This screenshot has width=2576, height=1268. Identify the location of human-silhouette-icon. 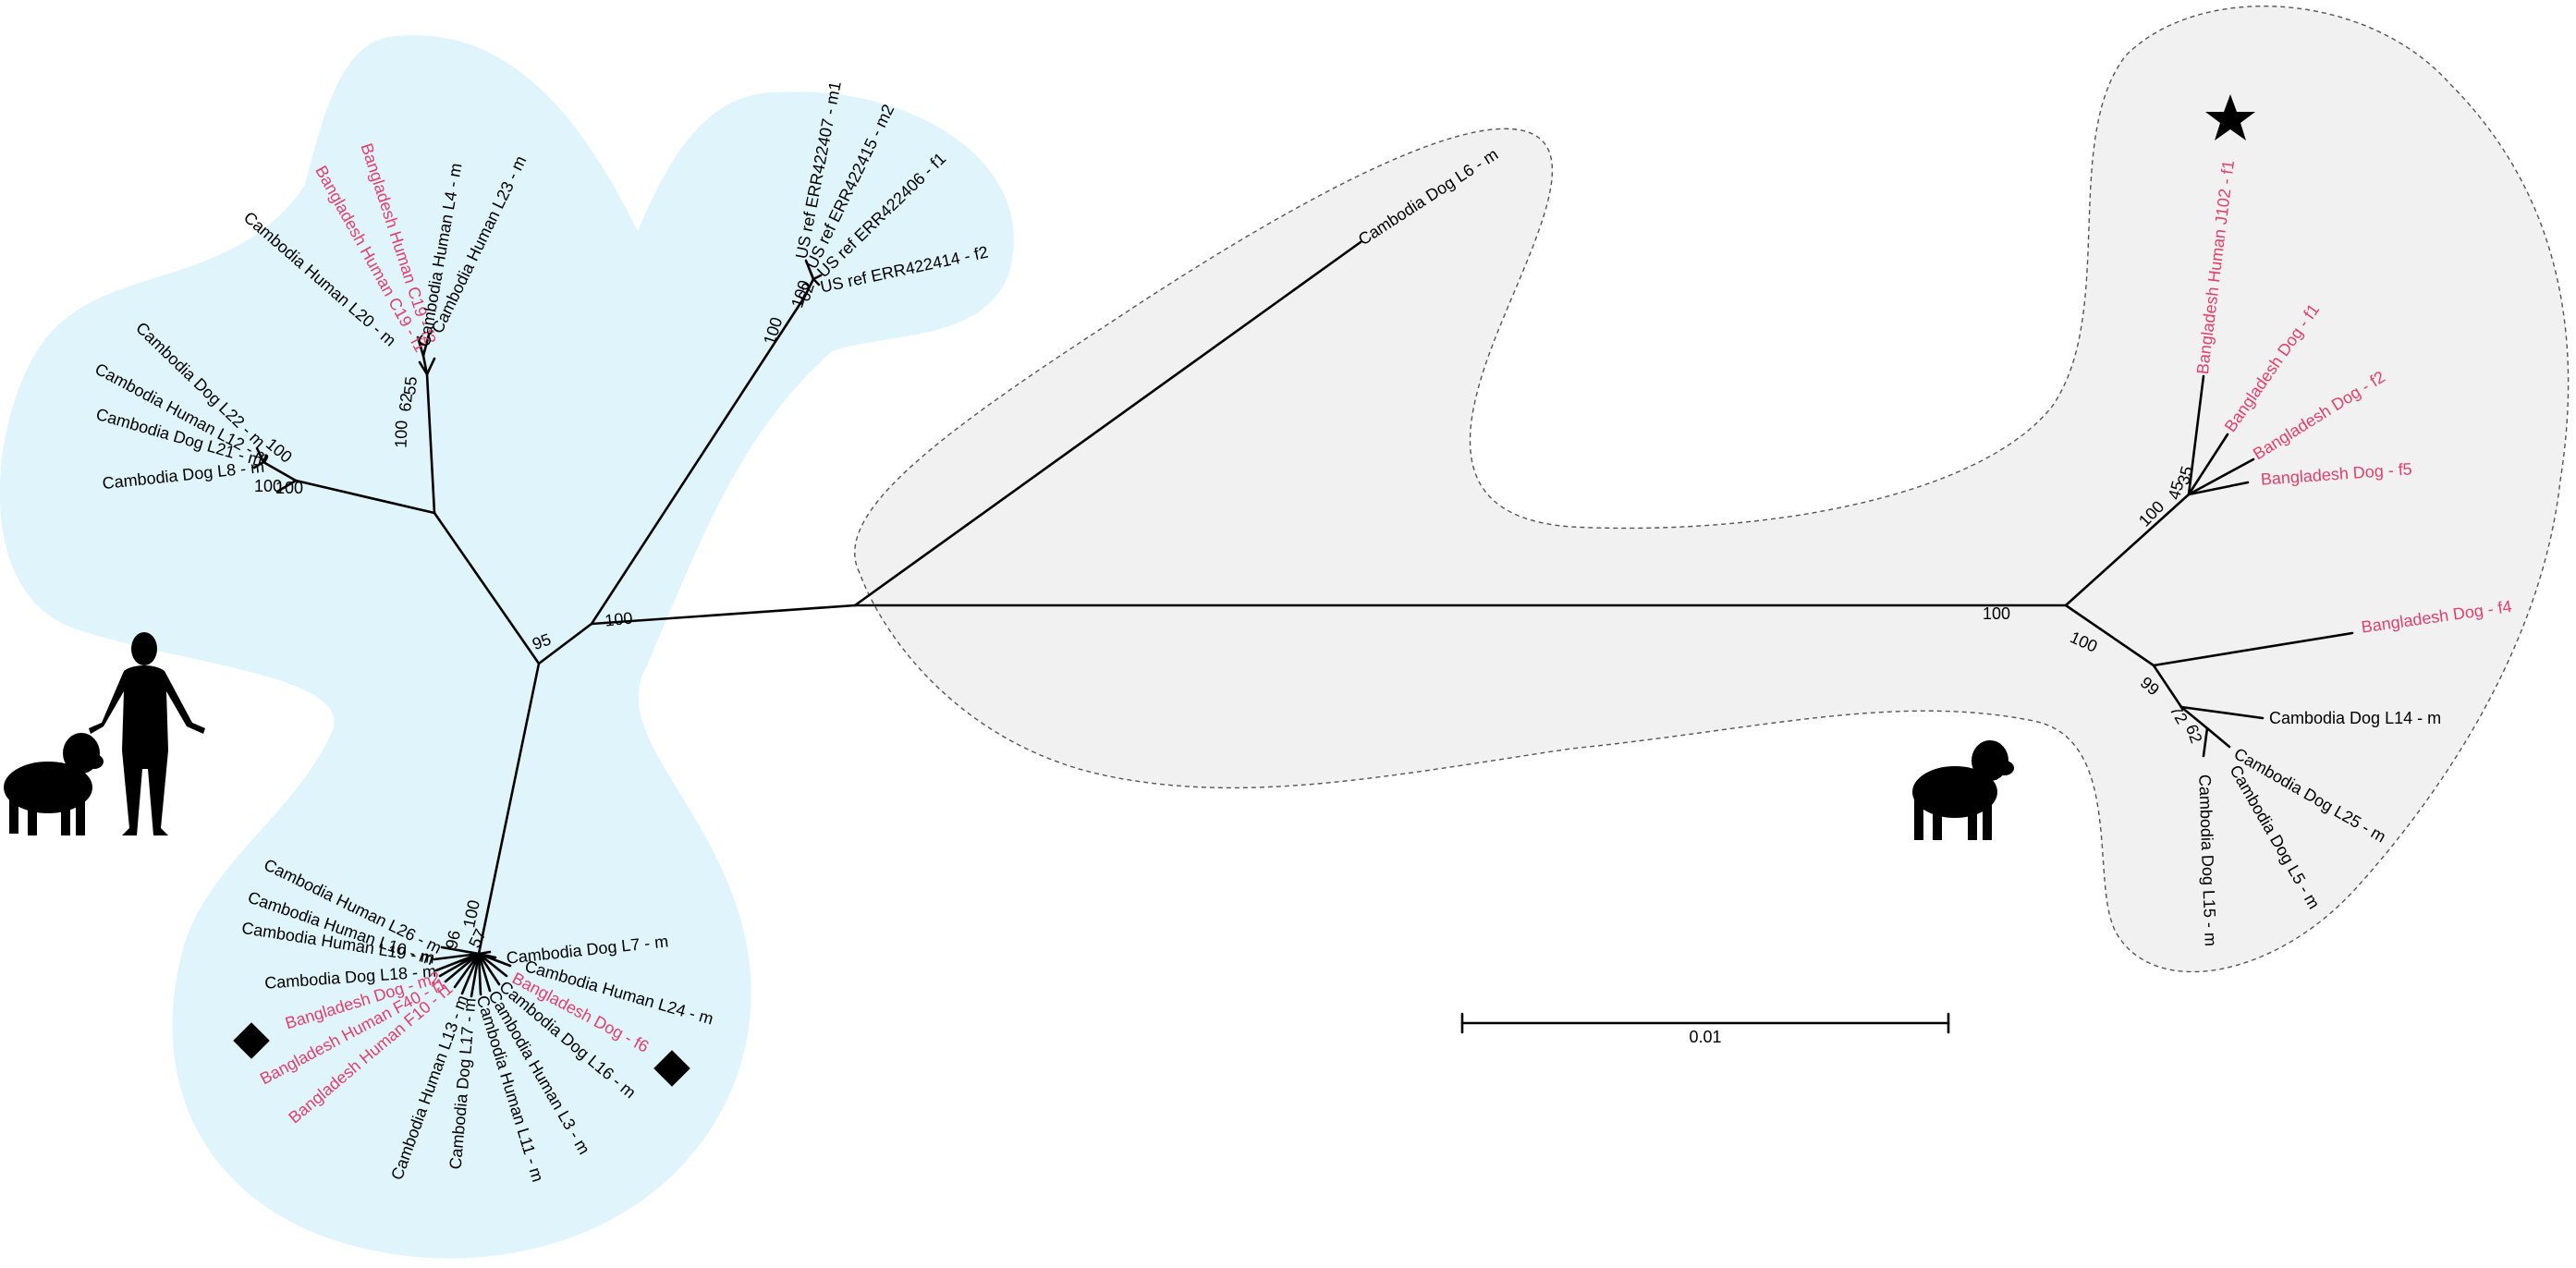
(147, 733).